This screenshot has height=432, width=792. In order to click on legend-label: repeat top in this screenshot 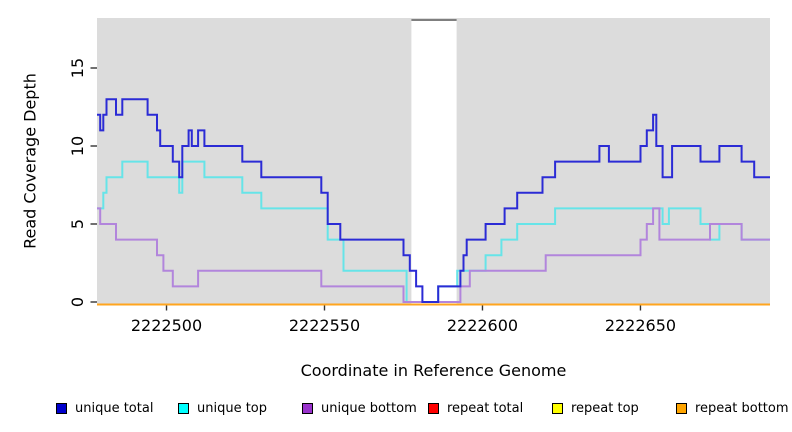, I will do `click(605, 408)`.